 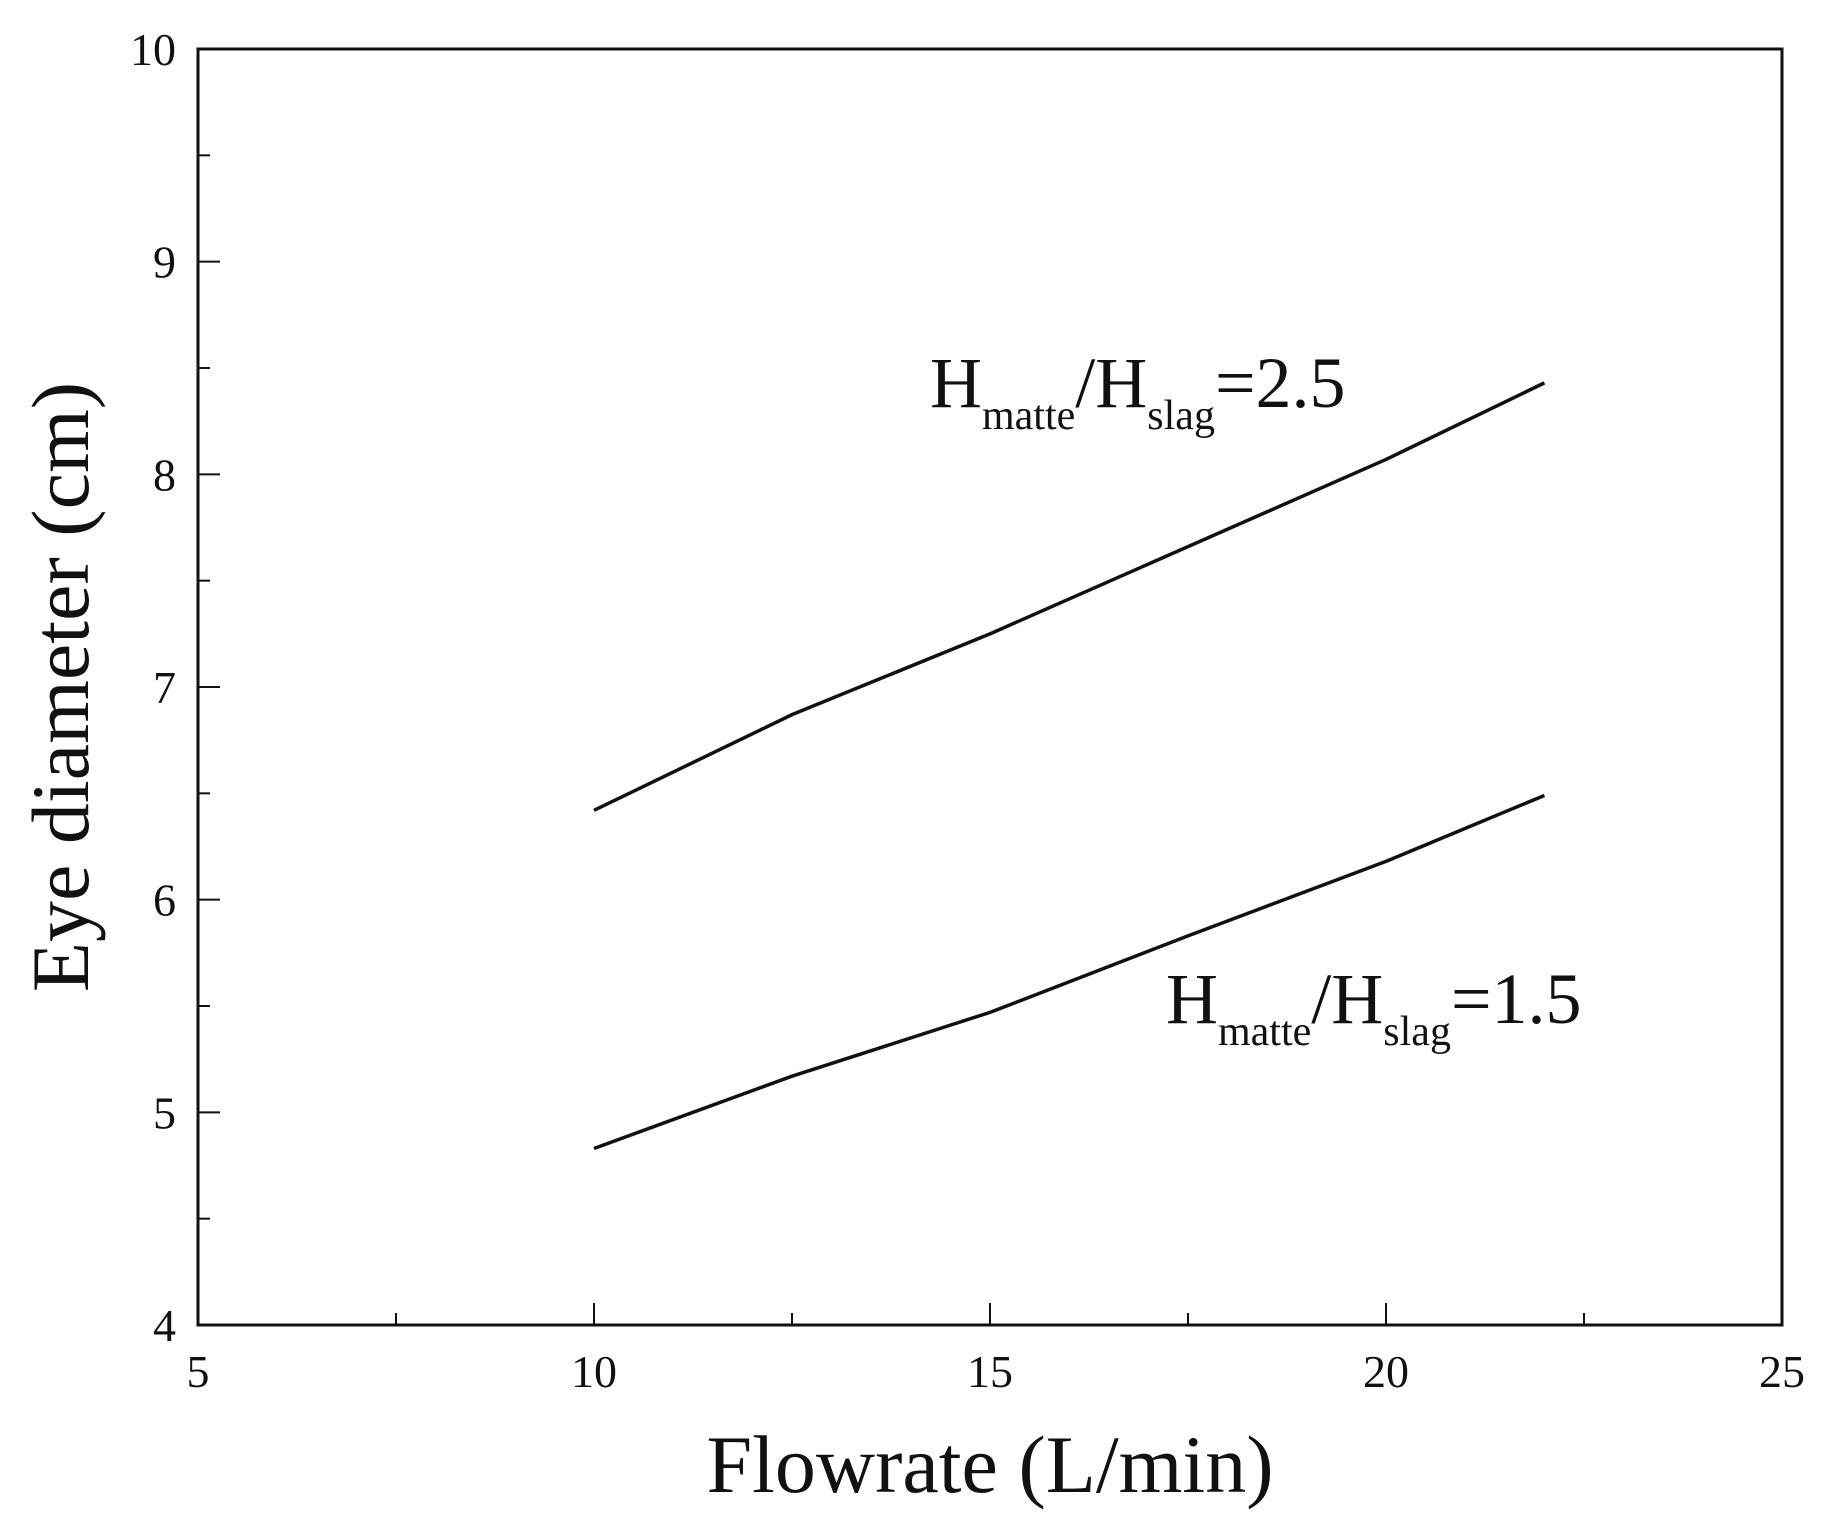 I want to click on y-tick-label: 6, so click(x=164, y=900).